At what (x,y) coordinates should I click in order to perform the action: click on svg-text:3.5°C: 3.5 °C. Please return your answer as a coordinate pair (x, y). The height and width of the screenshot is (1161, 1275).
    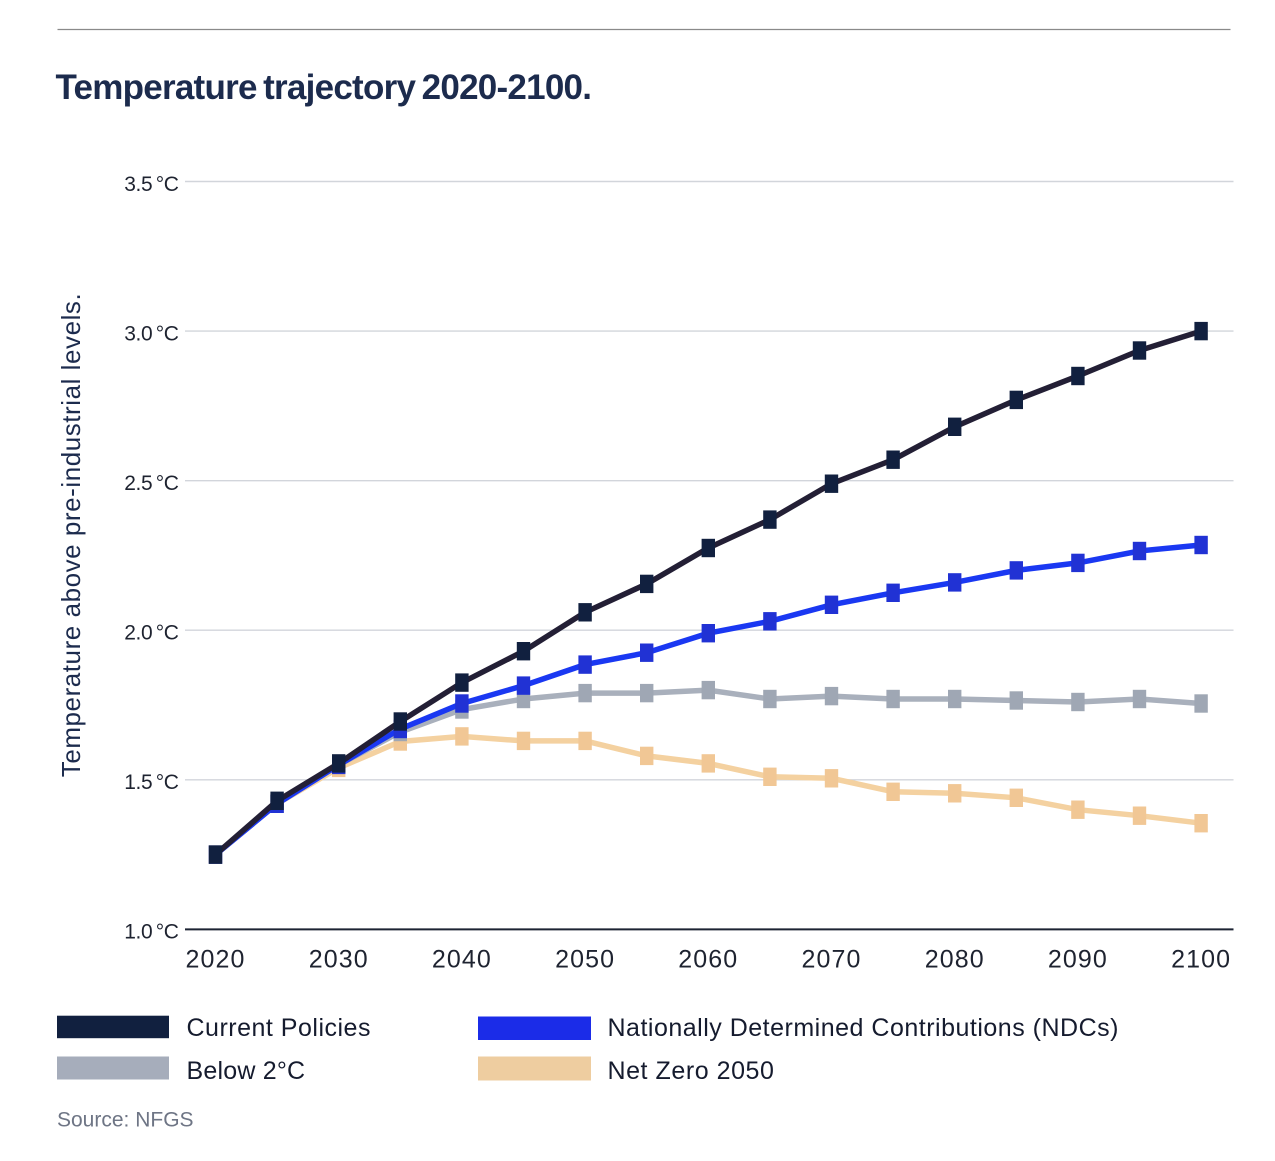
    Looking at the image, I should click on (151, 184).